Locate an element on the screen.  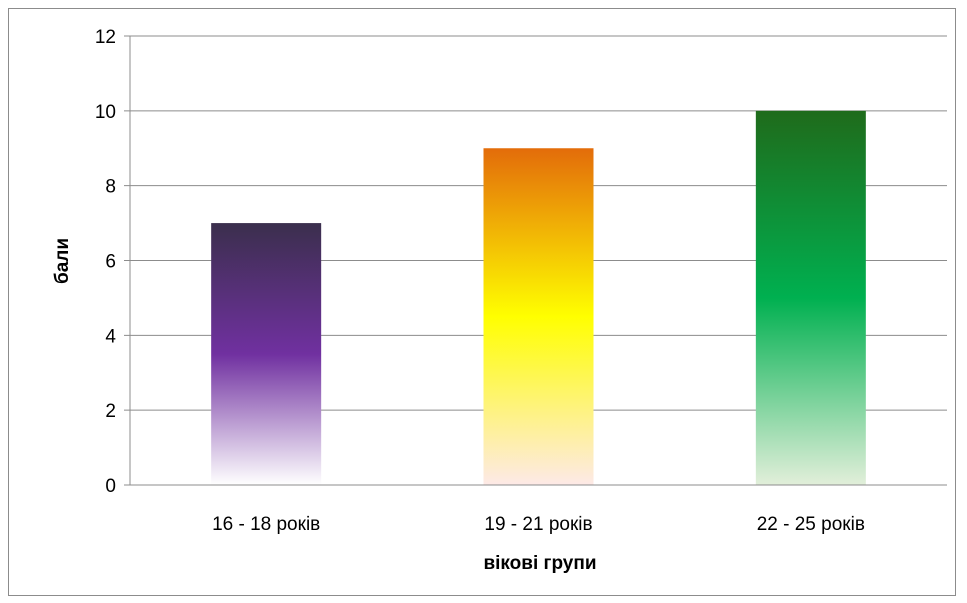
y-tick-label: 10 is located at coordinates (105, 112).